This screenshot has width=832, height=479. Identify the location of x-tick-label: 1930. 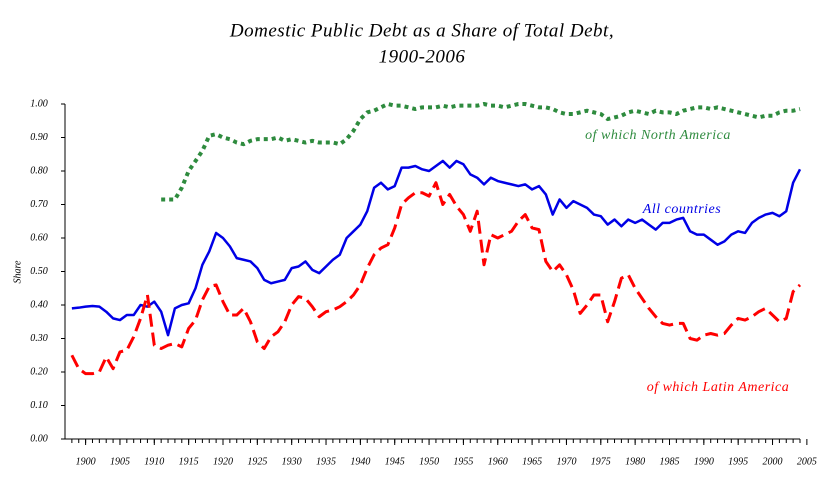
(292, 461).